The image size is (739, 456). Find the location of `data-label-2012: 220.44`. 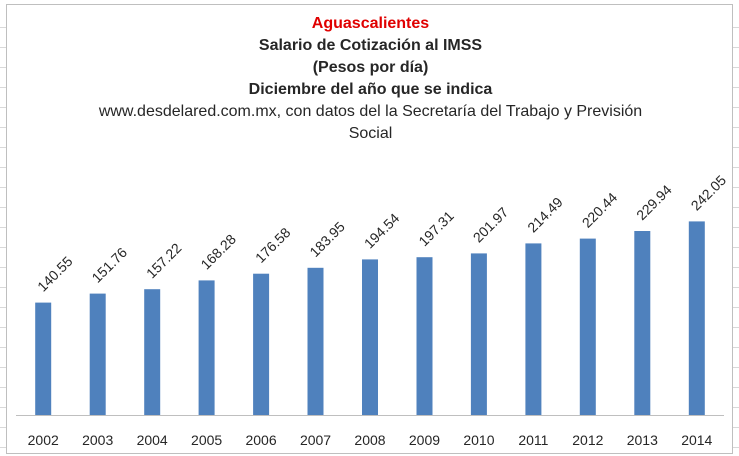

data-label-2012: 220.44 is located at coordinates (600, 210).